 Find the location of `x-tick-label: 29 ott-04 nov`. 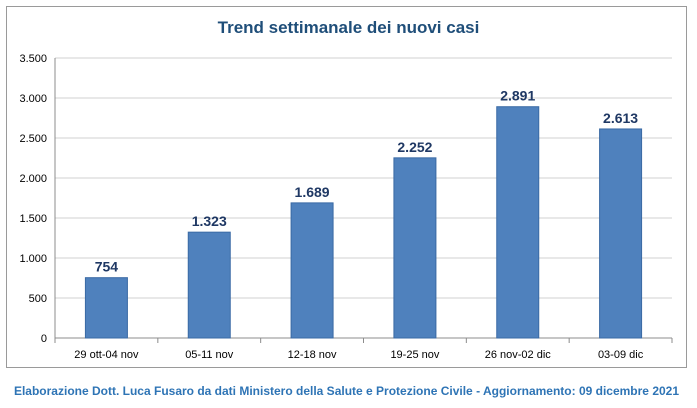

x-tick-label: 29 ott-04 nov is located at coordinates (106, 355).